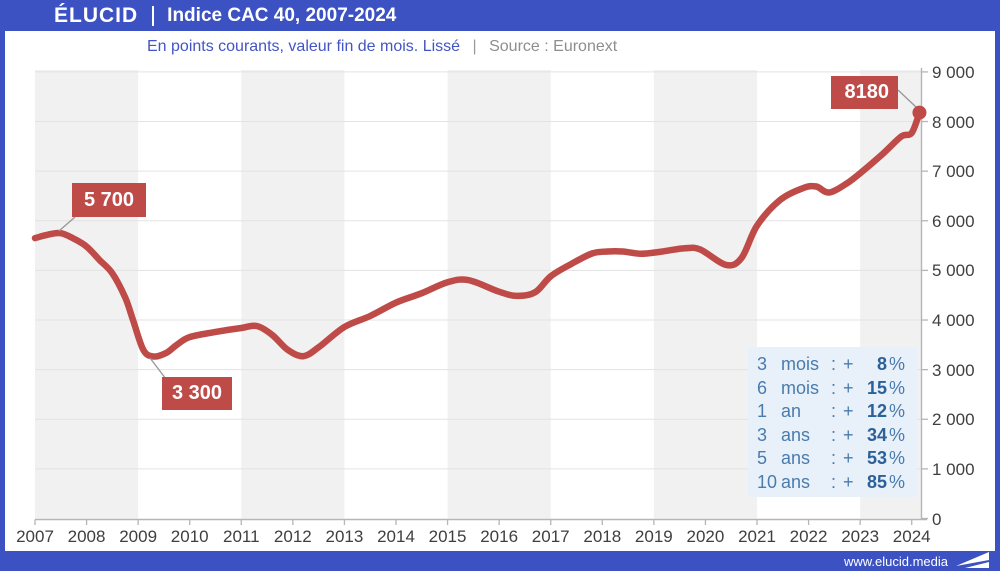  I want to click on x-axis-label: 2020, so click(705, 536).